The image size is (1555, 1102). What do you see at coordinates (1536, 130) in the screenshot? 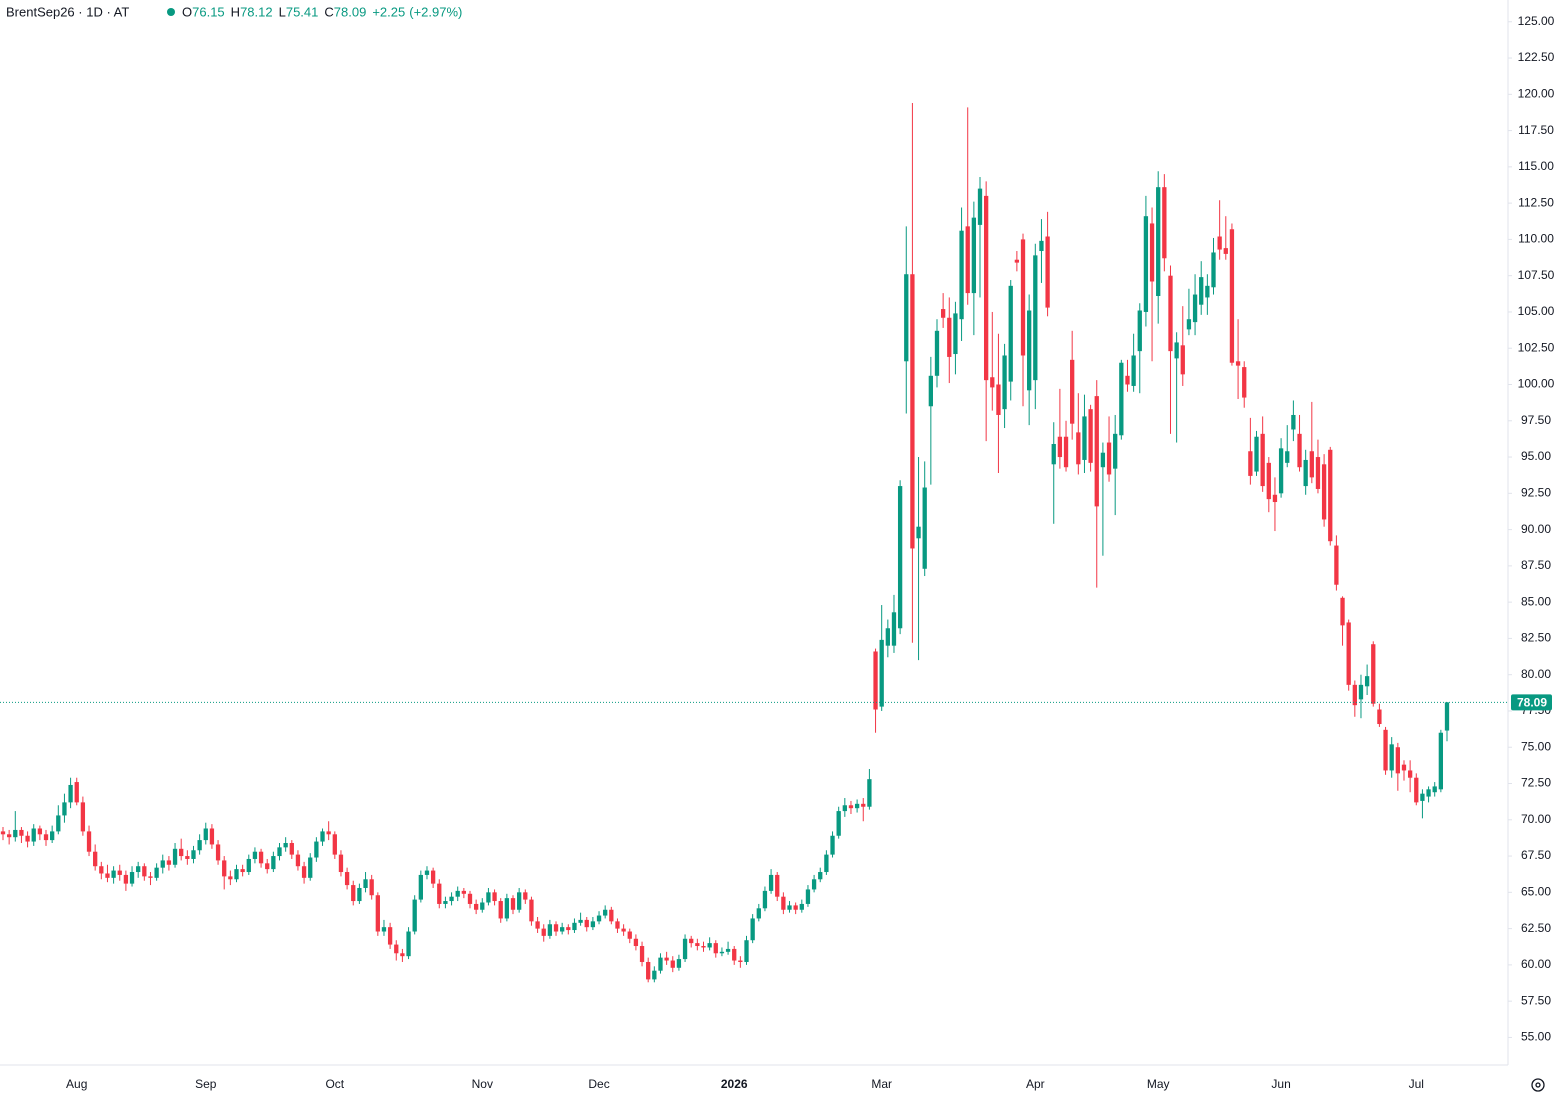
I see `y-tick-label: 117.50` at bounding box center [1536, 130].